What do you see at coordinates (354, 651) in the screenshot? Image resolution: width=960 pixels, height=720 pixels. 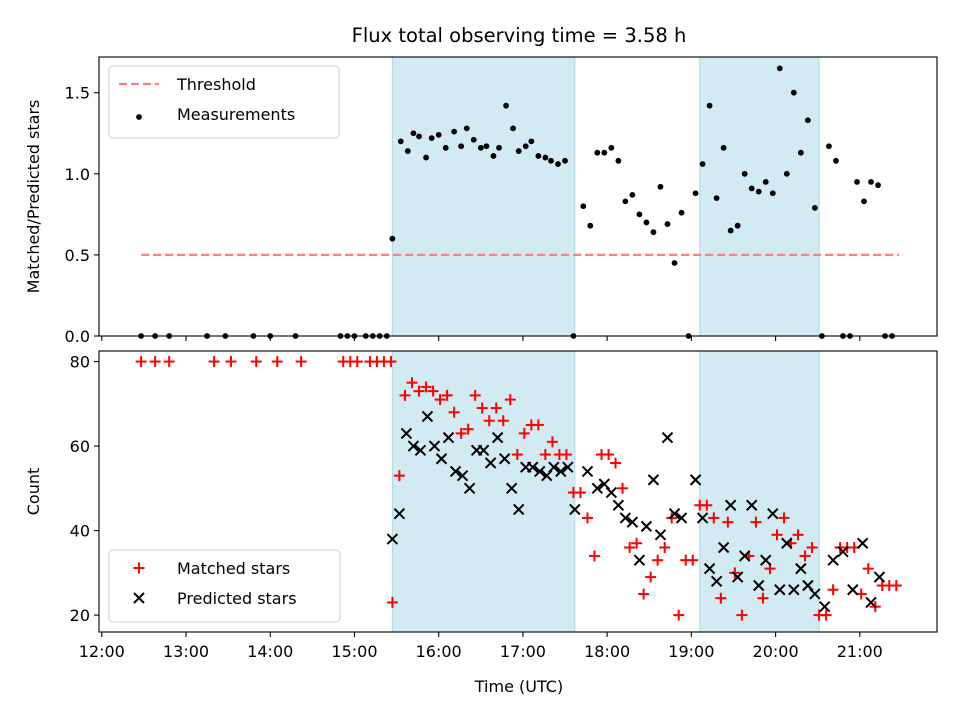 I see `x-tick-label: 15:00` at bounding box center [354, 651].